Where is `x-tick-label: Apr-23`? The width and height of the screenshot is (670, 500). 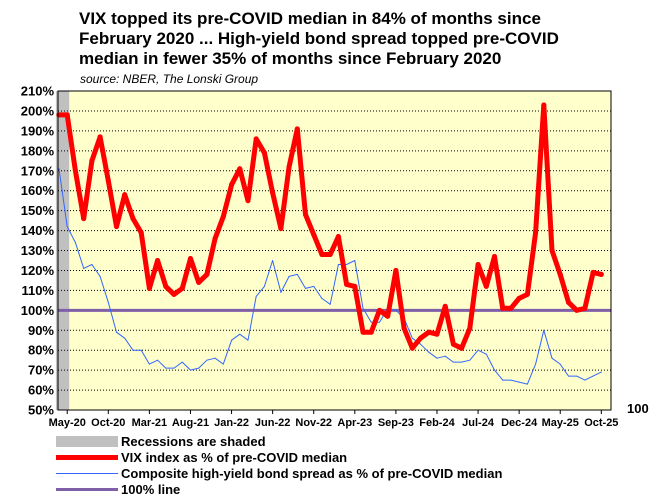 x-tick-label: Apr-23 is located at coordinates (354, 423).